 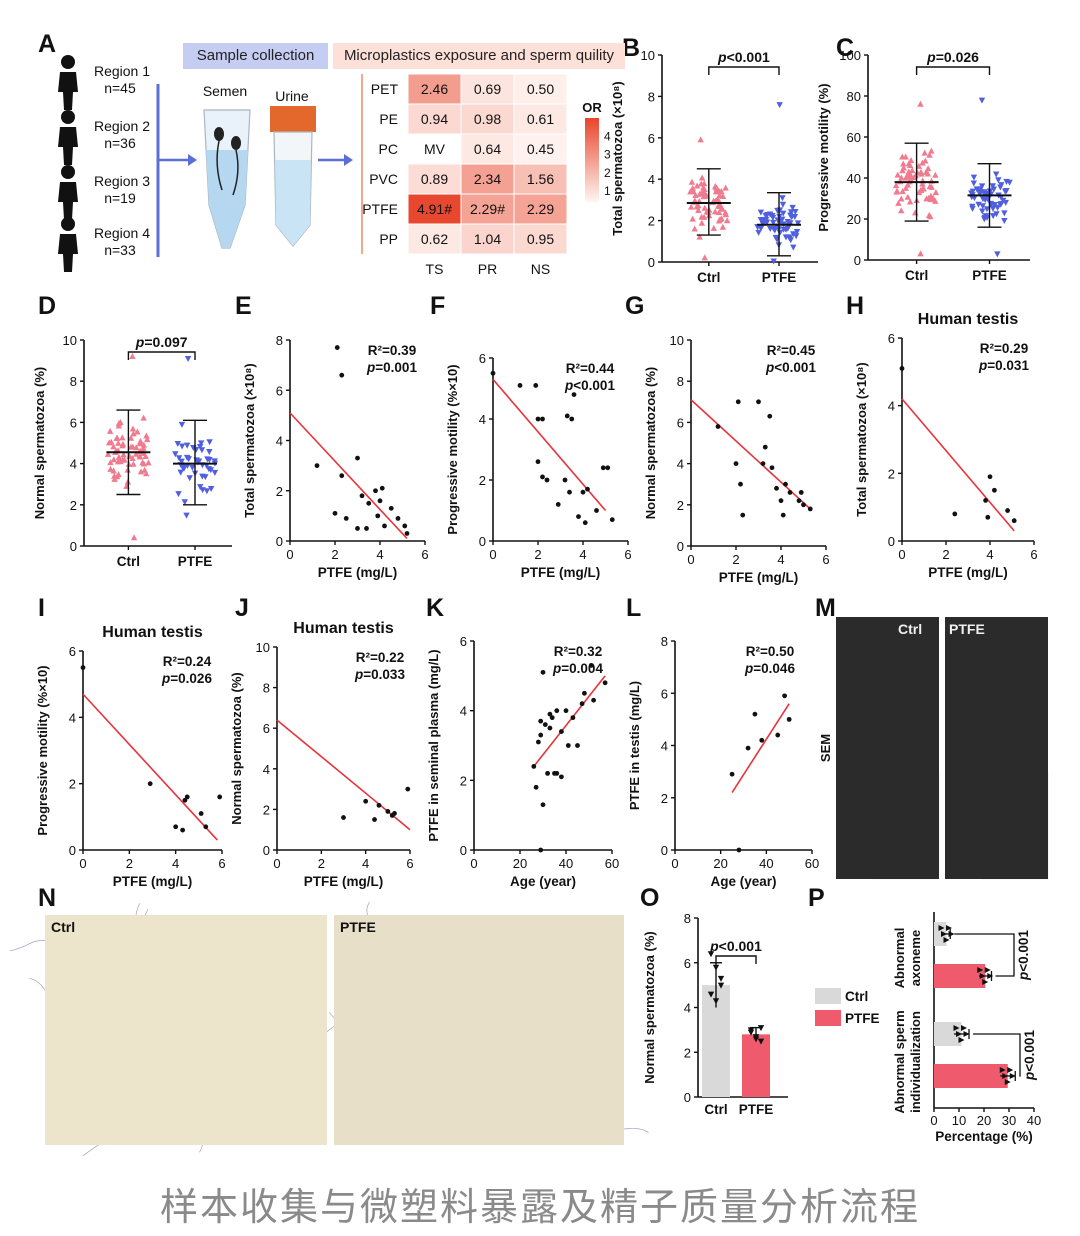 What do you see at coordinates (487, 239) in the screenshot?
I see `heatmap-cell-label: 1.04` at bounding box center [487, 239].